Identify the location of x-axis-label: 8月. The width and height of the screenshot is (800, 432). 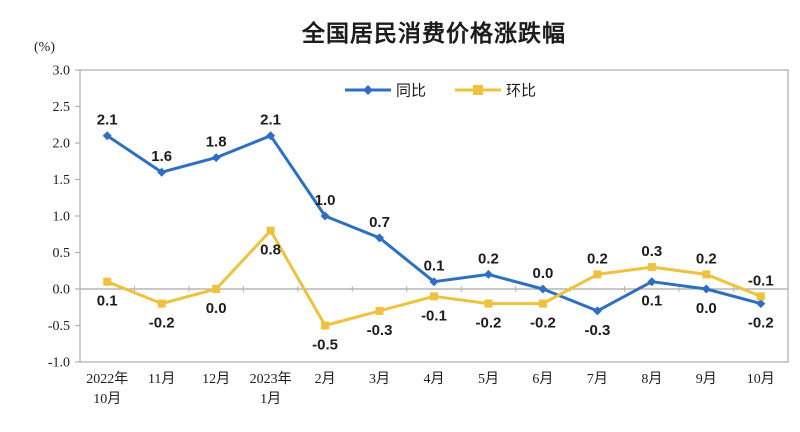
(651, 379).